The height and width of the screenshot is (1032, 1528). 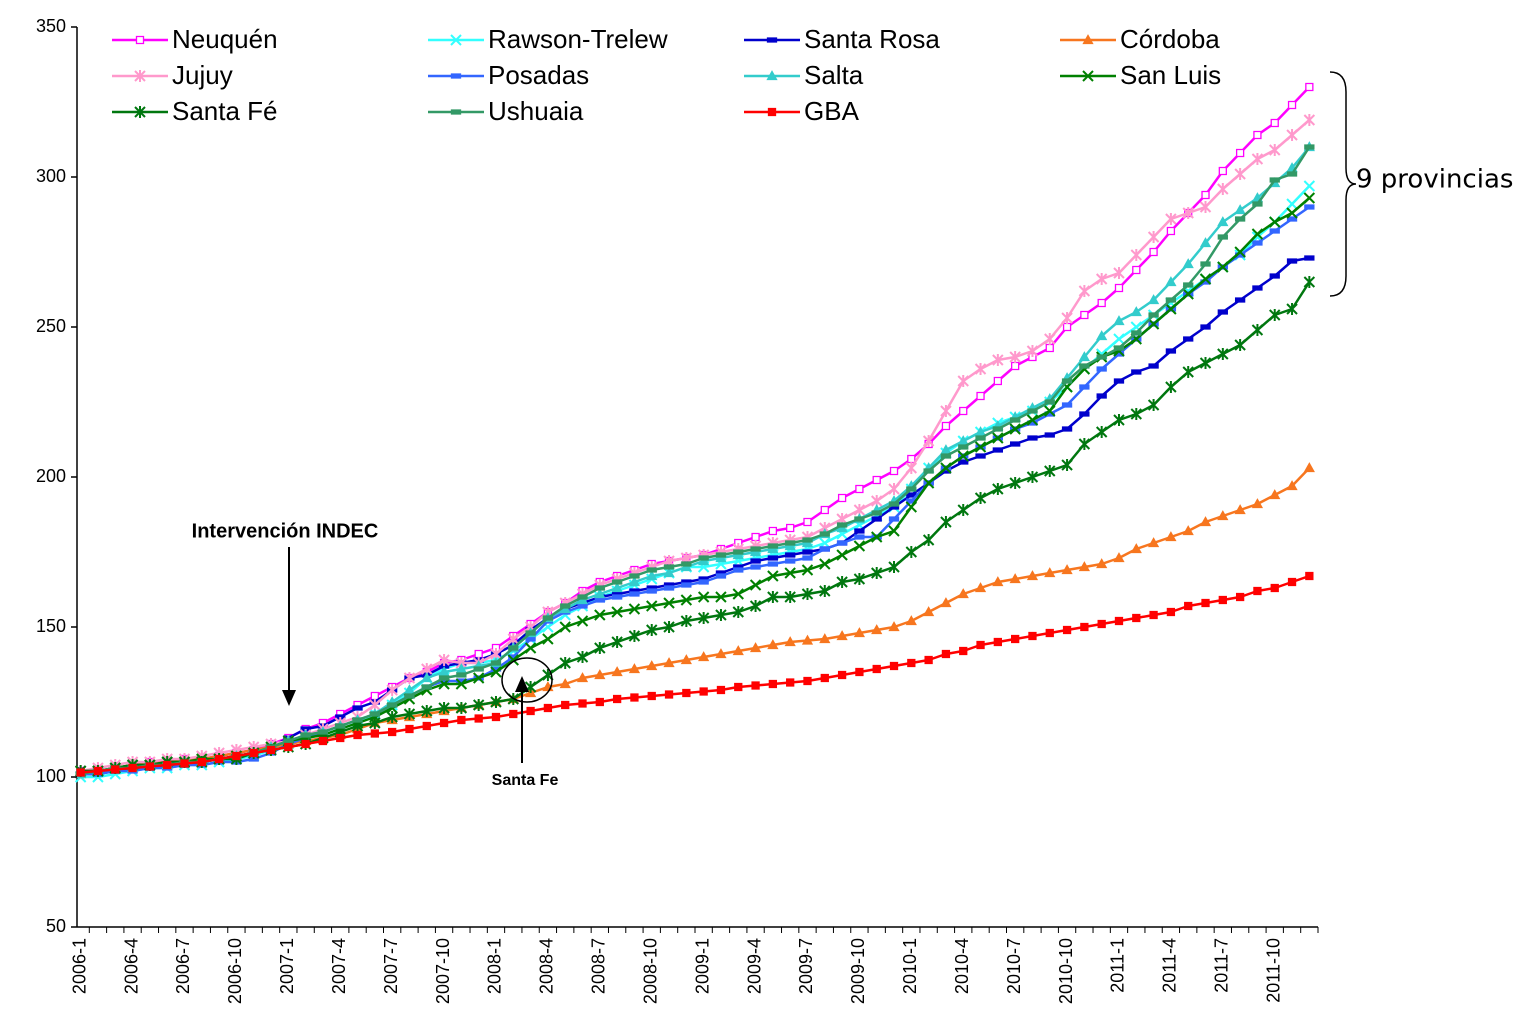 What do you see at coordinates (578, 39) in the screenshot?
I see `legend-label: Rawson-Trelew` at bounding box center [578, 39].